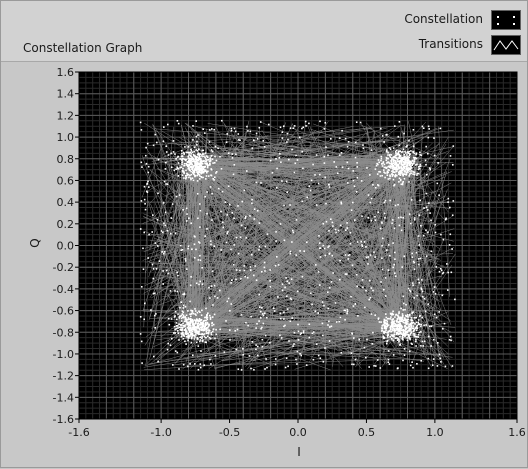 This screenshot has width=528, height=469. I want to click on transitions-line-icon, so click(506, 45).